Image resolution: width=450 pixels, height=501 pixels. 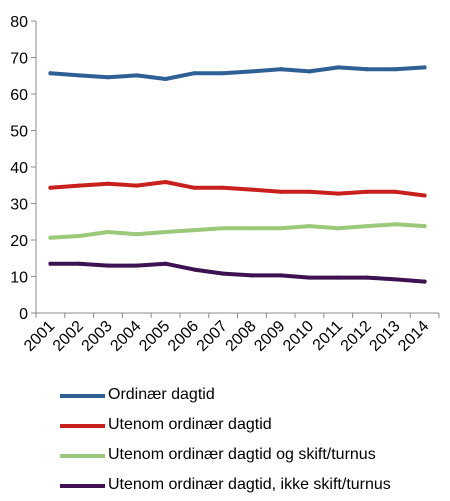 I want to click on legend-label-series-1: Ordinær dagtid, so click(x=161, y=394).